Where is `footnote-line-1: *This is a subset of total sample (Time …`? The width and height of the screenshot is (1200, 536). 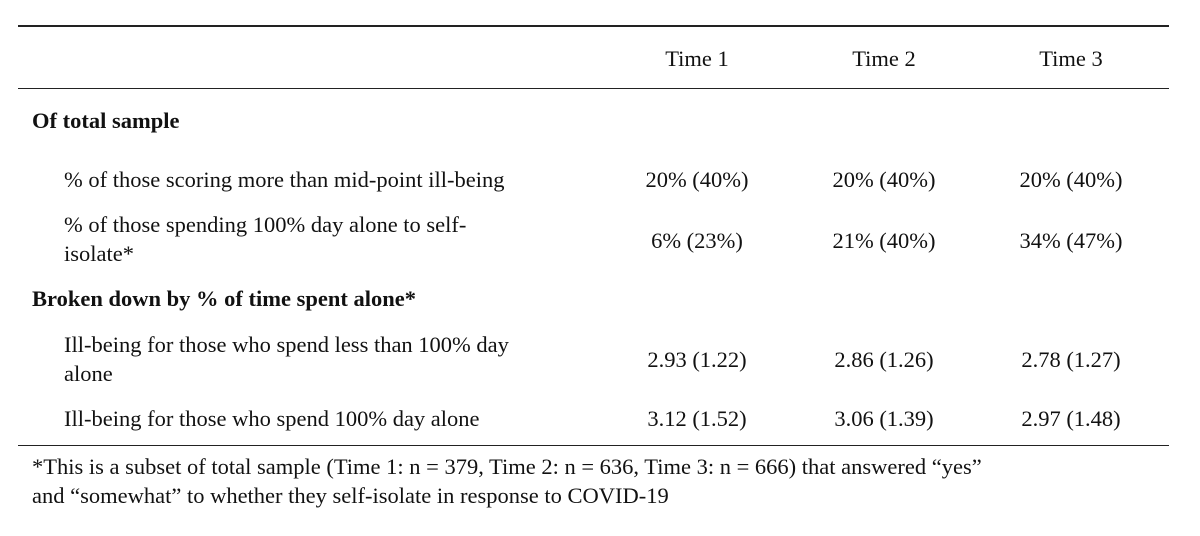 footnote-line-1: *This is a subset of total sample (Time … is located at coordinates (507, 466).